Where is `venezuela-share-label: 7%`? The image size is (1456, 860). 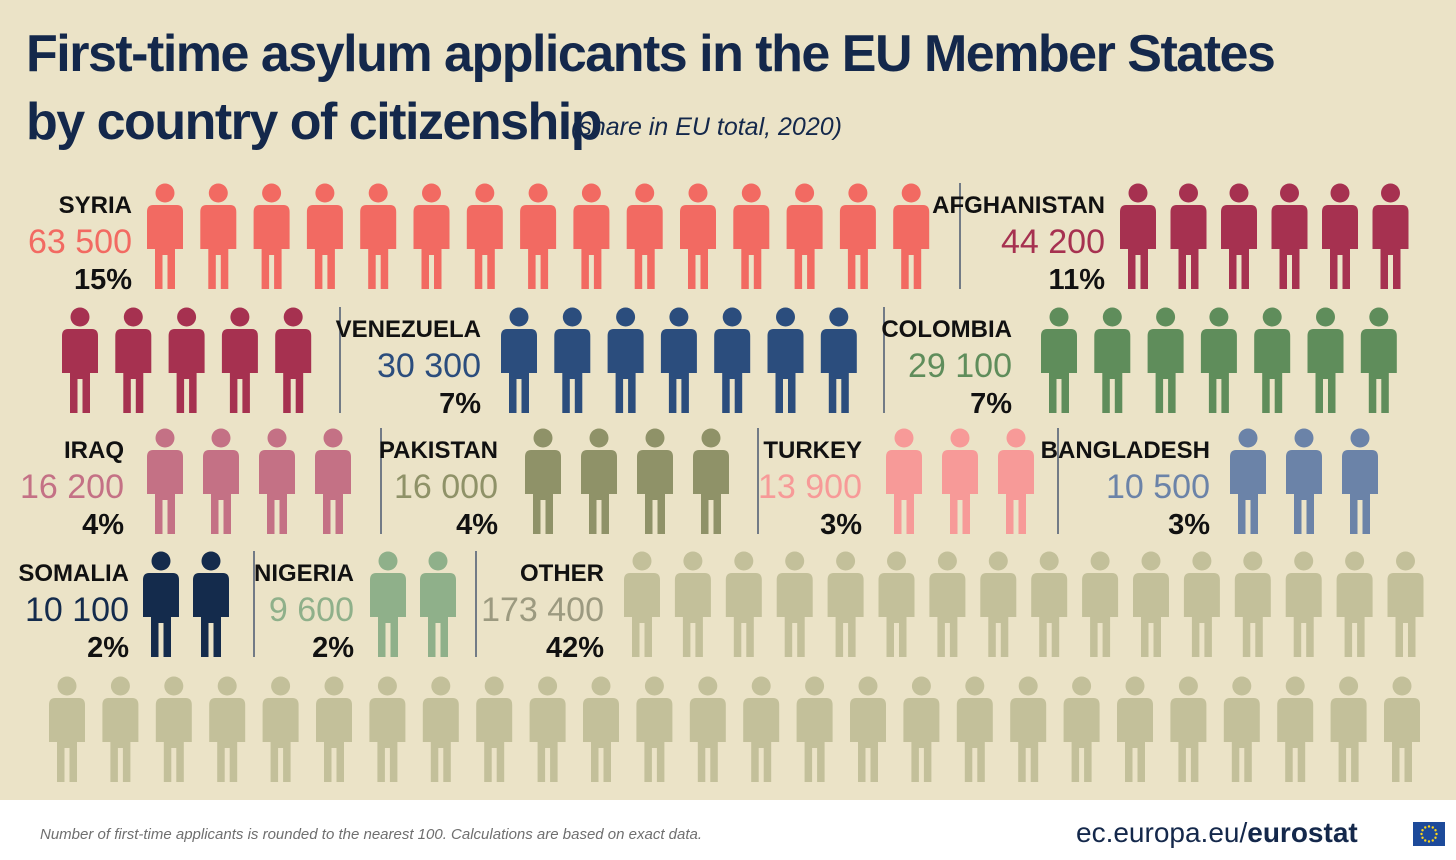 venezuela-share-label: 7% is located at coordinates (460, 404).